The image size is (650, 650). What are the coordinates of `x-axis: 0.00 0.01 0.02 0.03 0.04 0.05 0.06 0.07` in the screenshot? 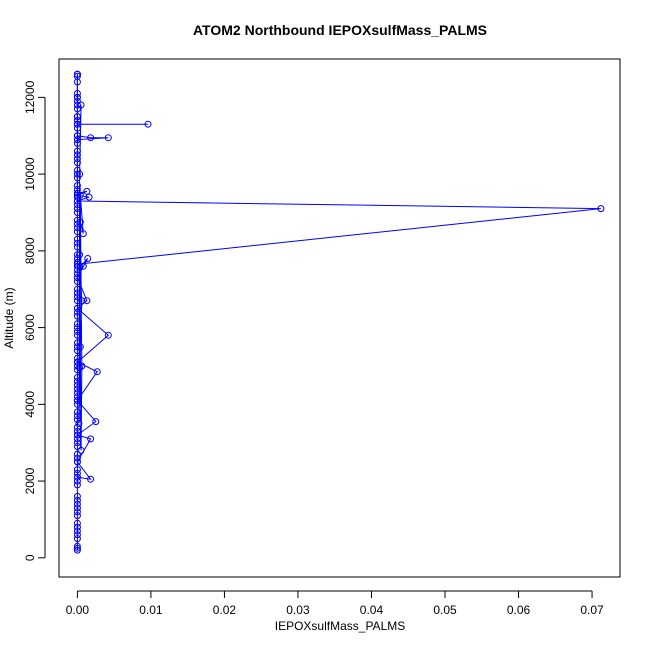 It's located at (335, 603).